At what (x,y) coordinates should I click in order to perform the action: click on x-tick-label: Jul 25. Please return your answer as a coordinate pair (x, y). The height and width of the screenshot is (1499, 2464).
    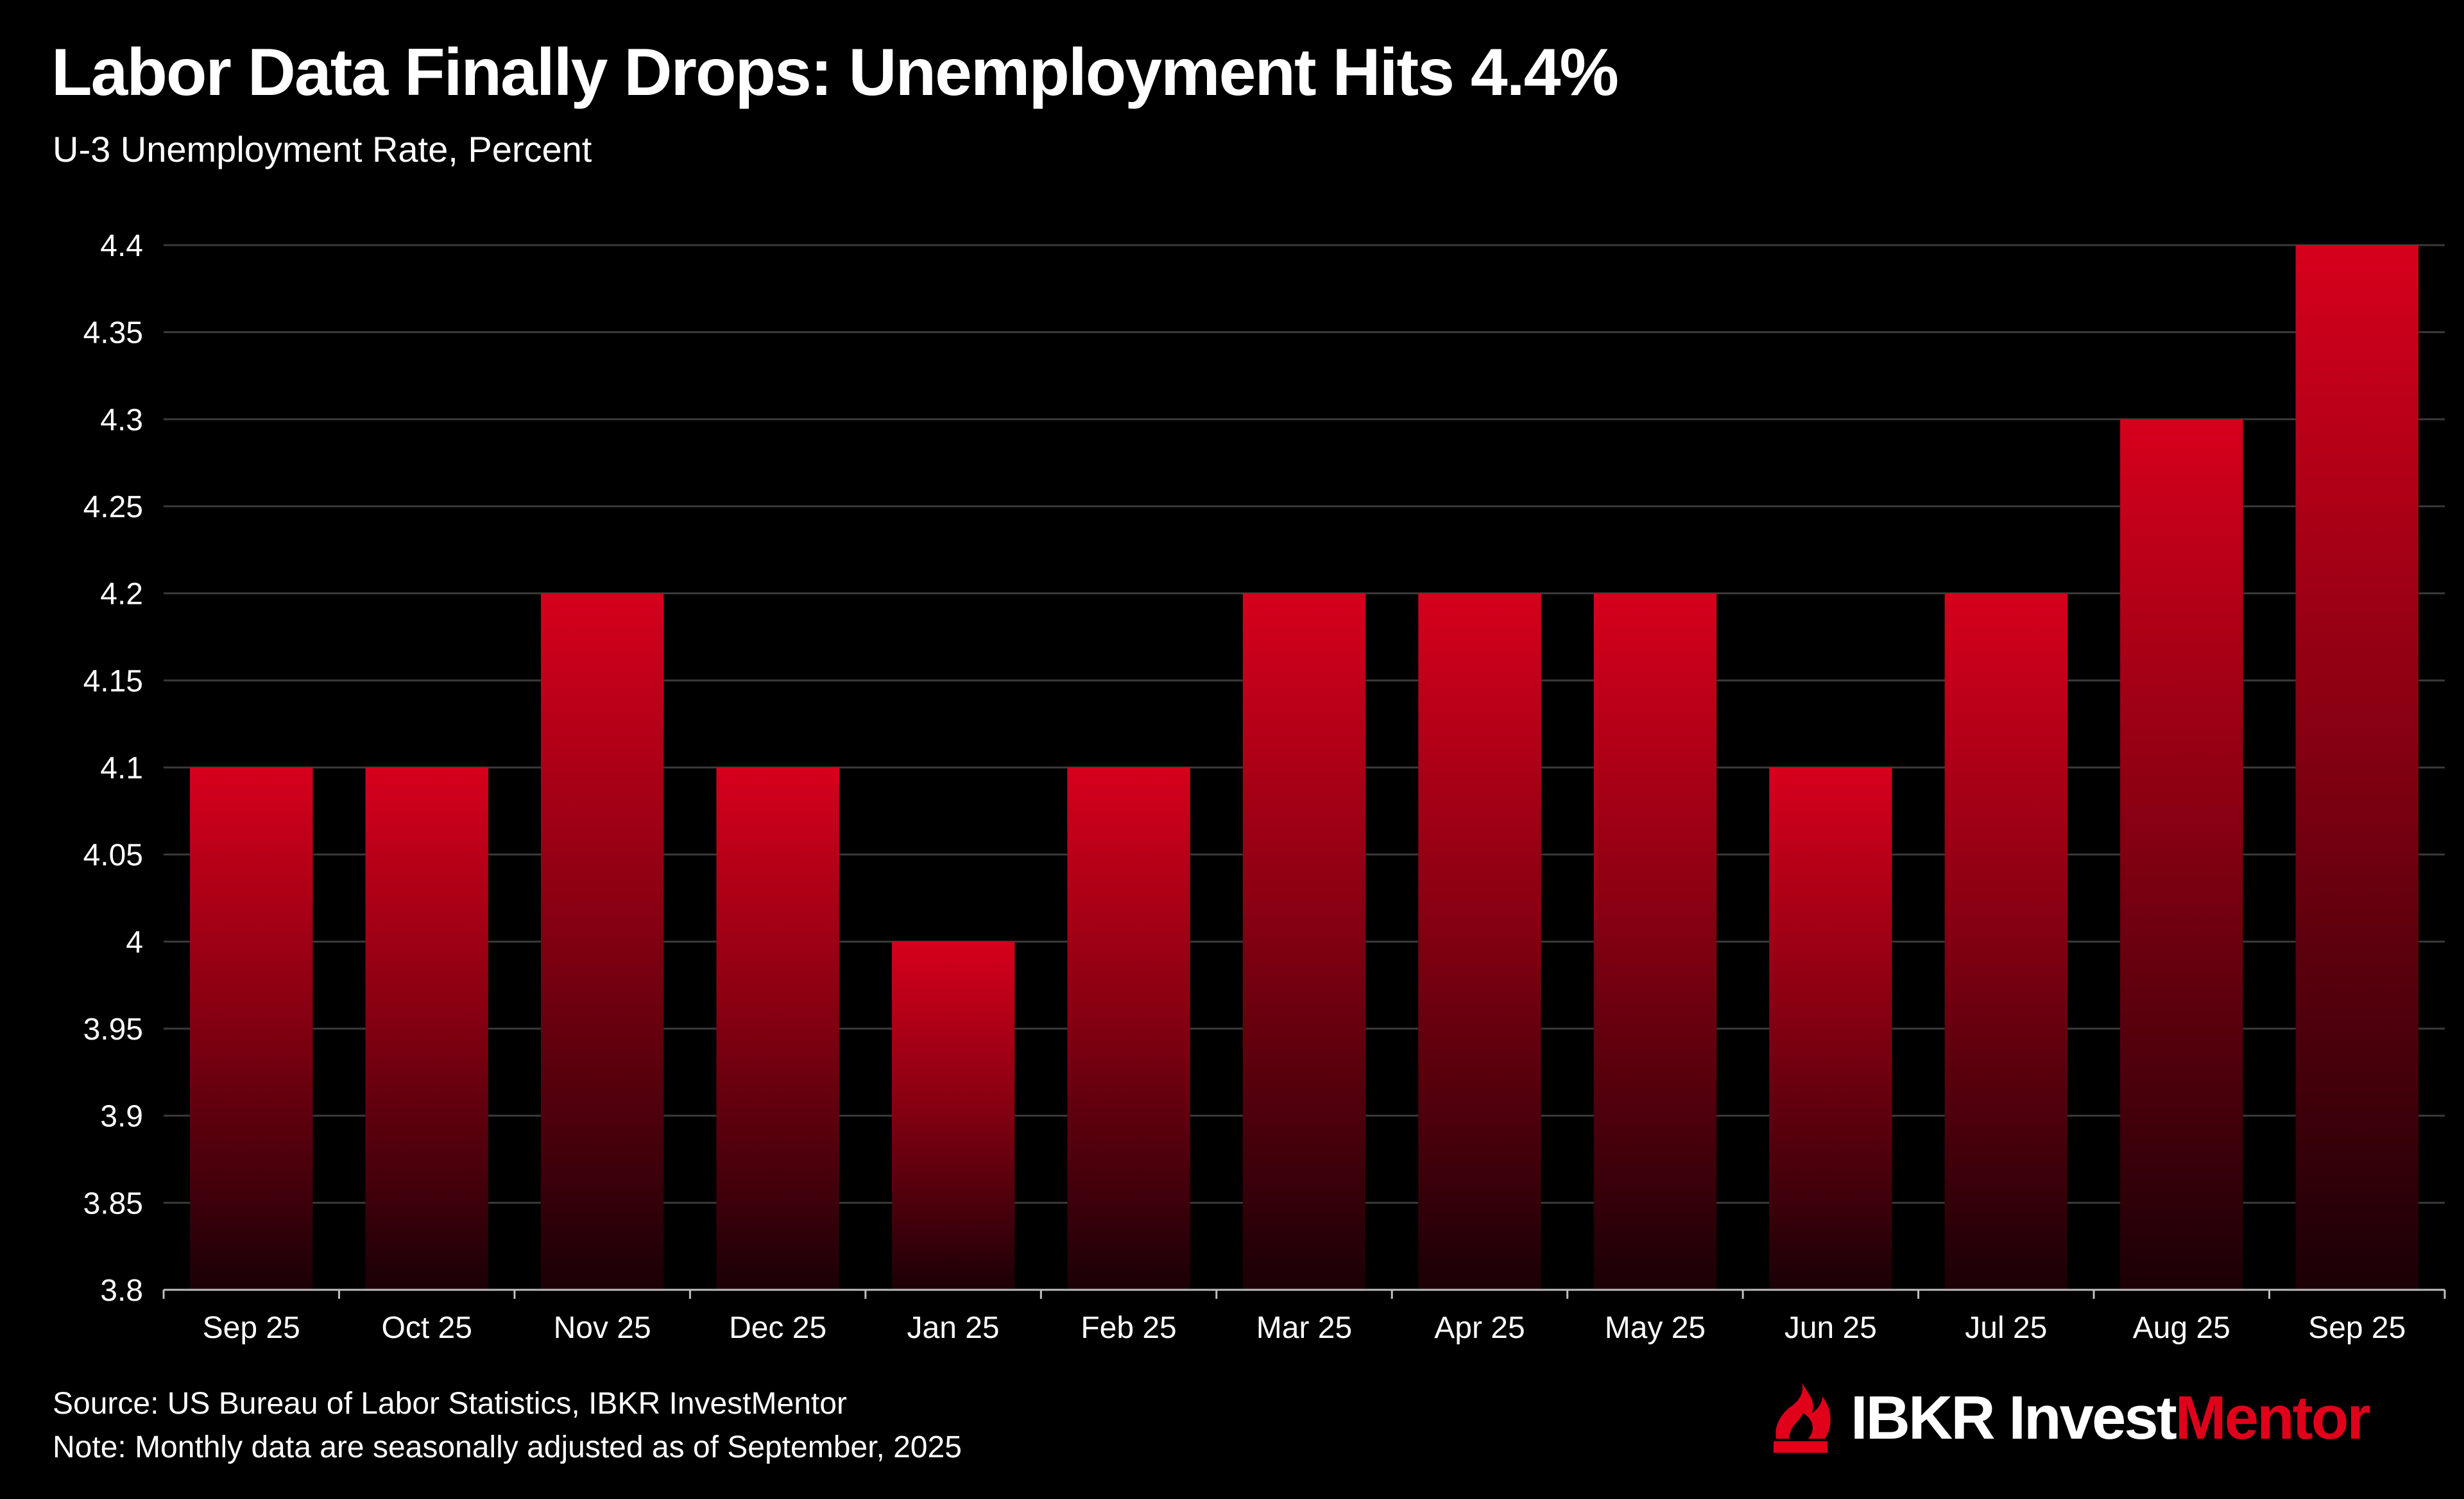
    Looking at the image, I should click on (2006, 1328).